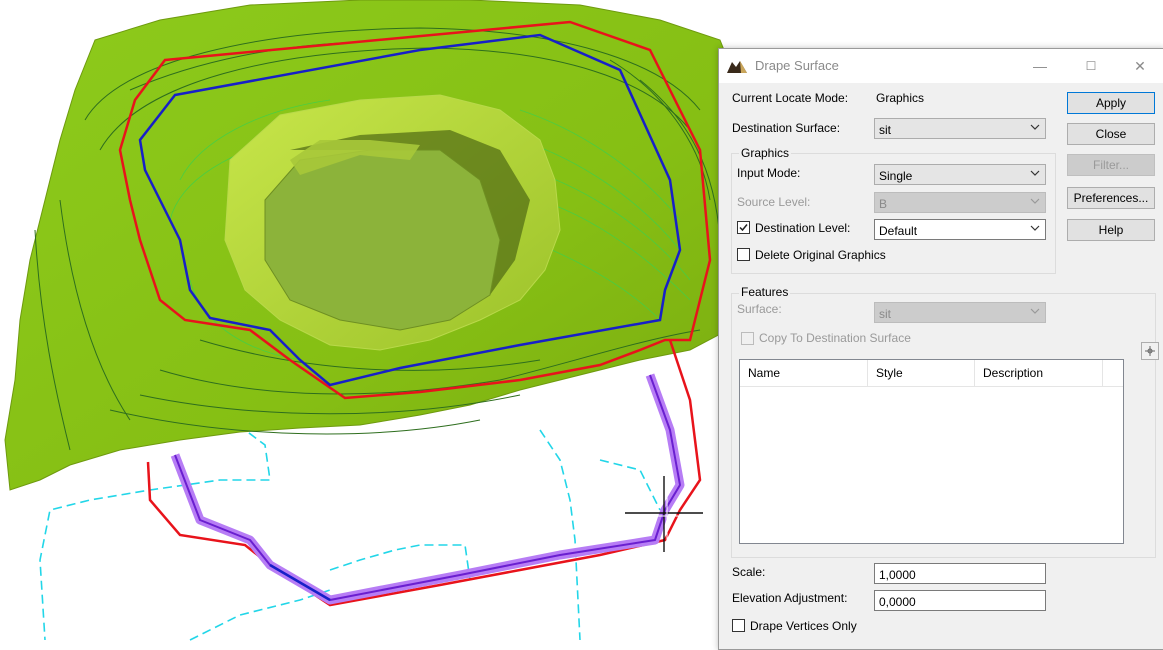 This screenshot has height=650, width=1163. Describe the element at coordinates (835, 338) in the screenshot. I see `copy-to-destination-label: Copy To Destination Surface` at that location.